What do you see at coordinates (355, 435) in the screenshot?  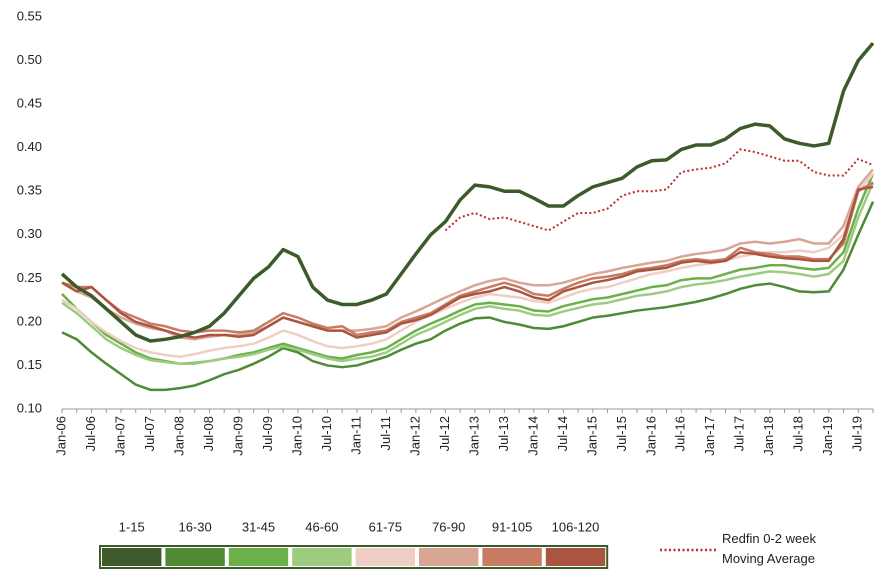 I see `x-tick-label: Jan-11` at bounding box center [355, 435].